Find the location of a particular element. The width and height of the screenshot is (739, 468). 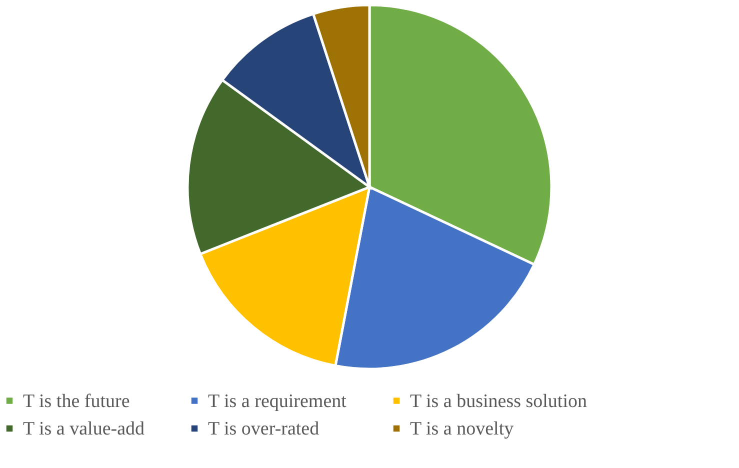

legend-label: T is over-rated is located at coordinates (264, 429).